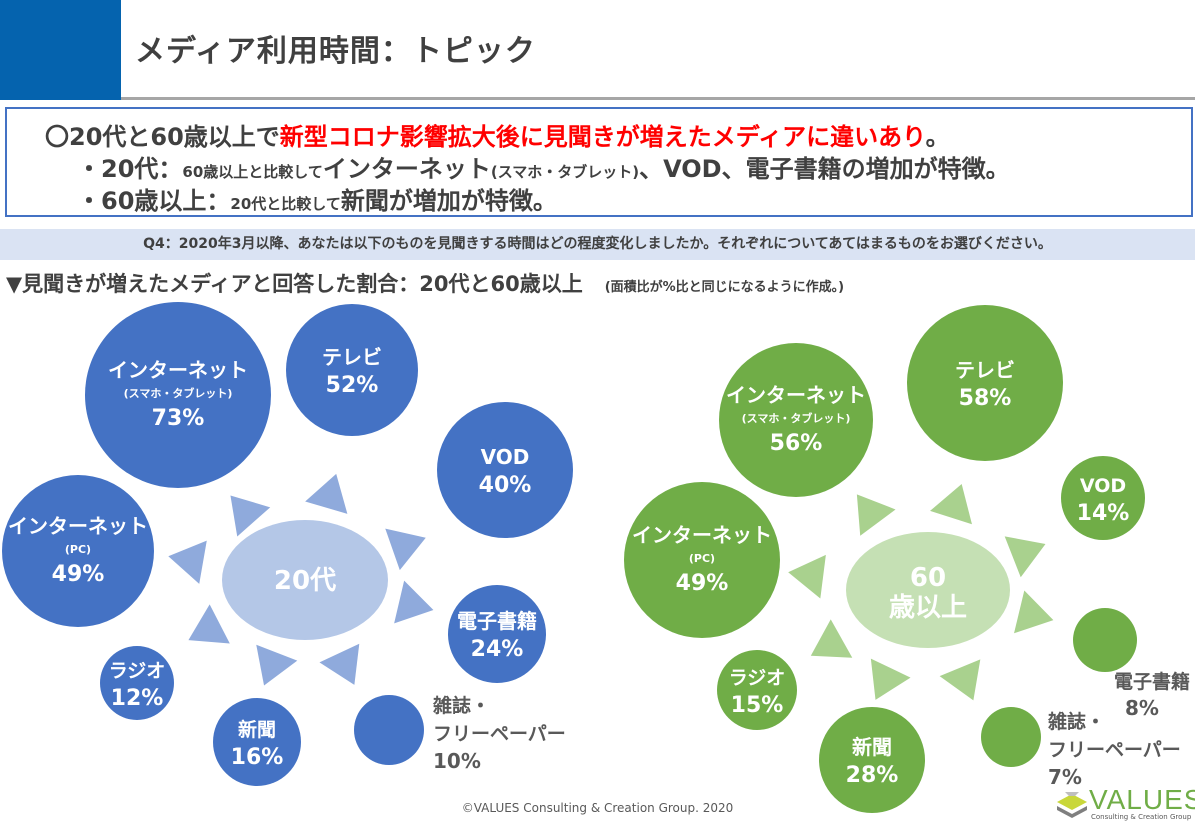  I want to click on logo-word: VALUES, so click(1142, 799).